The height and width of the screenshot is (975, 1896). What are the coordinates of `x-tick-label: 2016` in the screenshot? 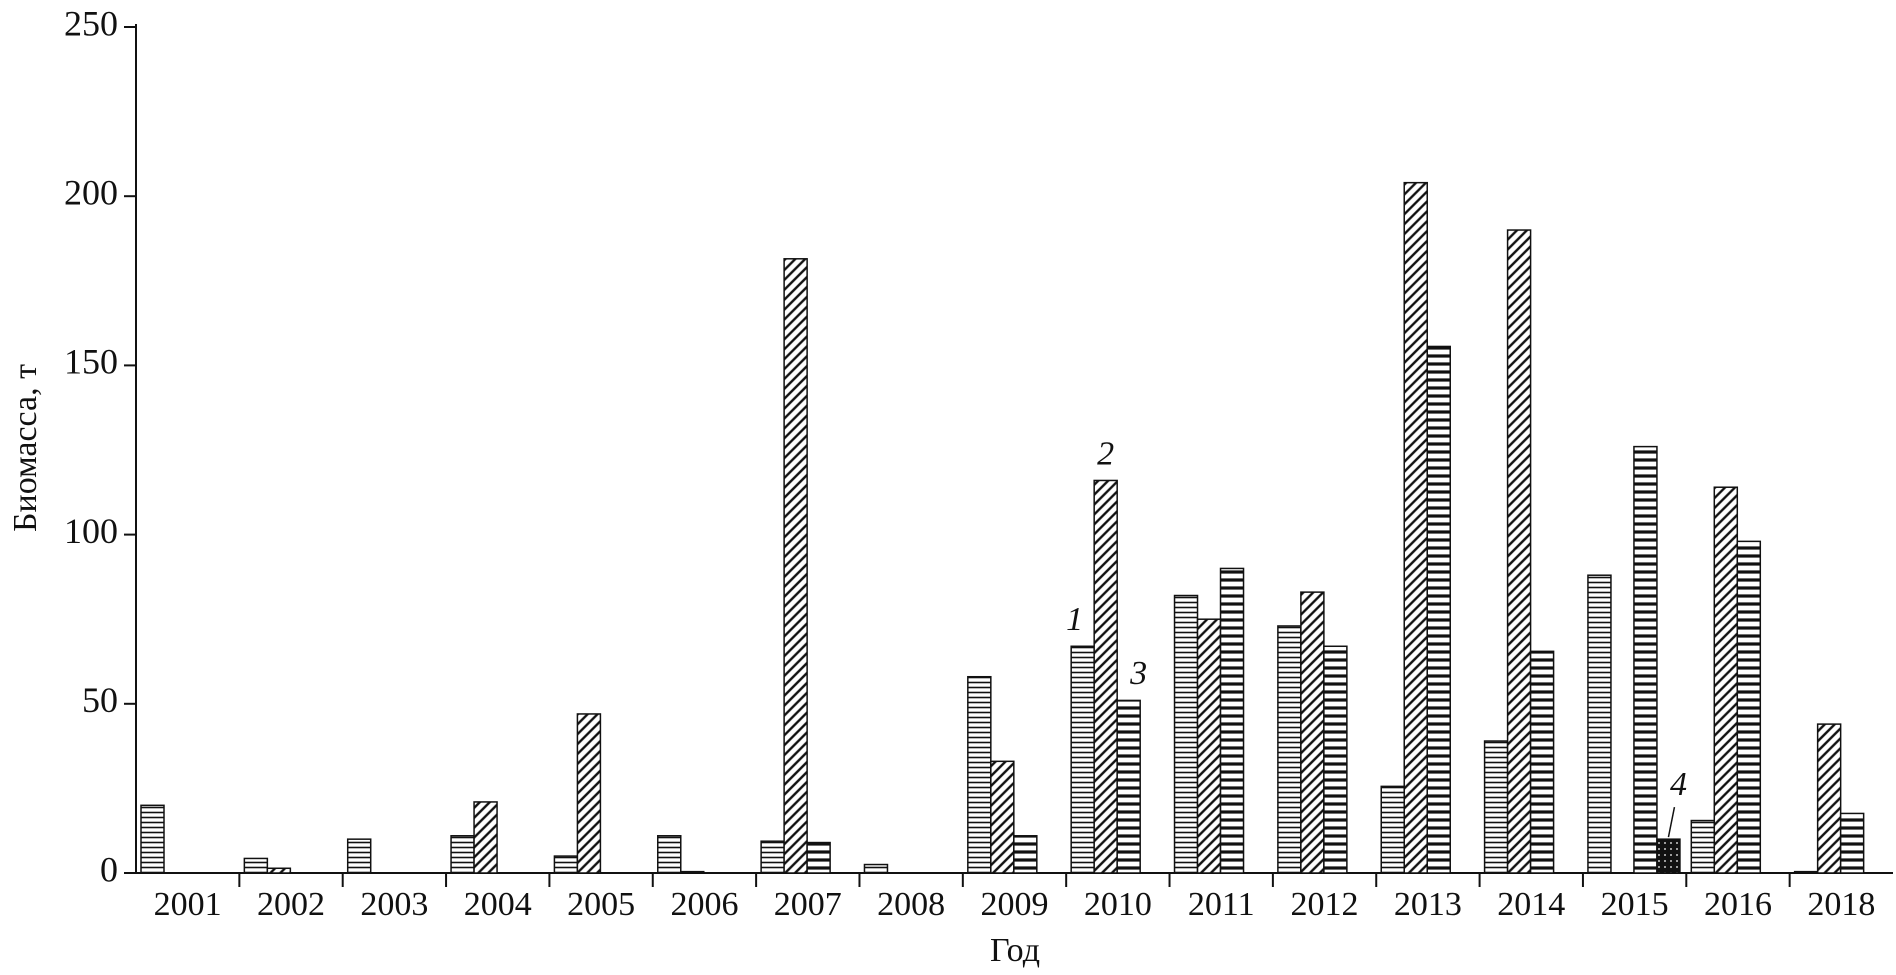 It's located at (1738, 904).